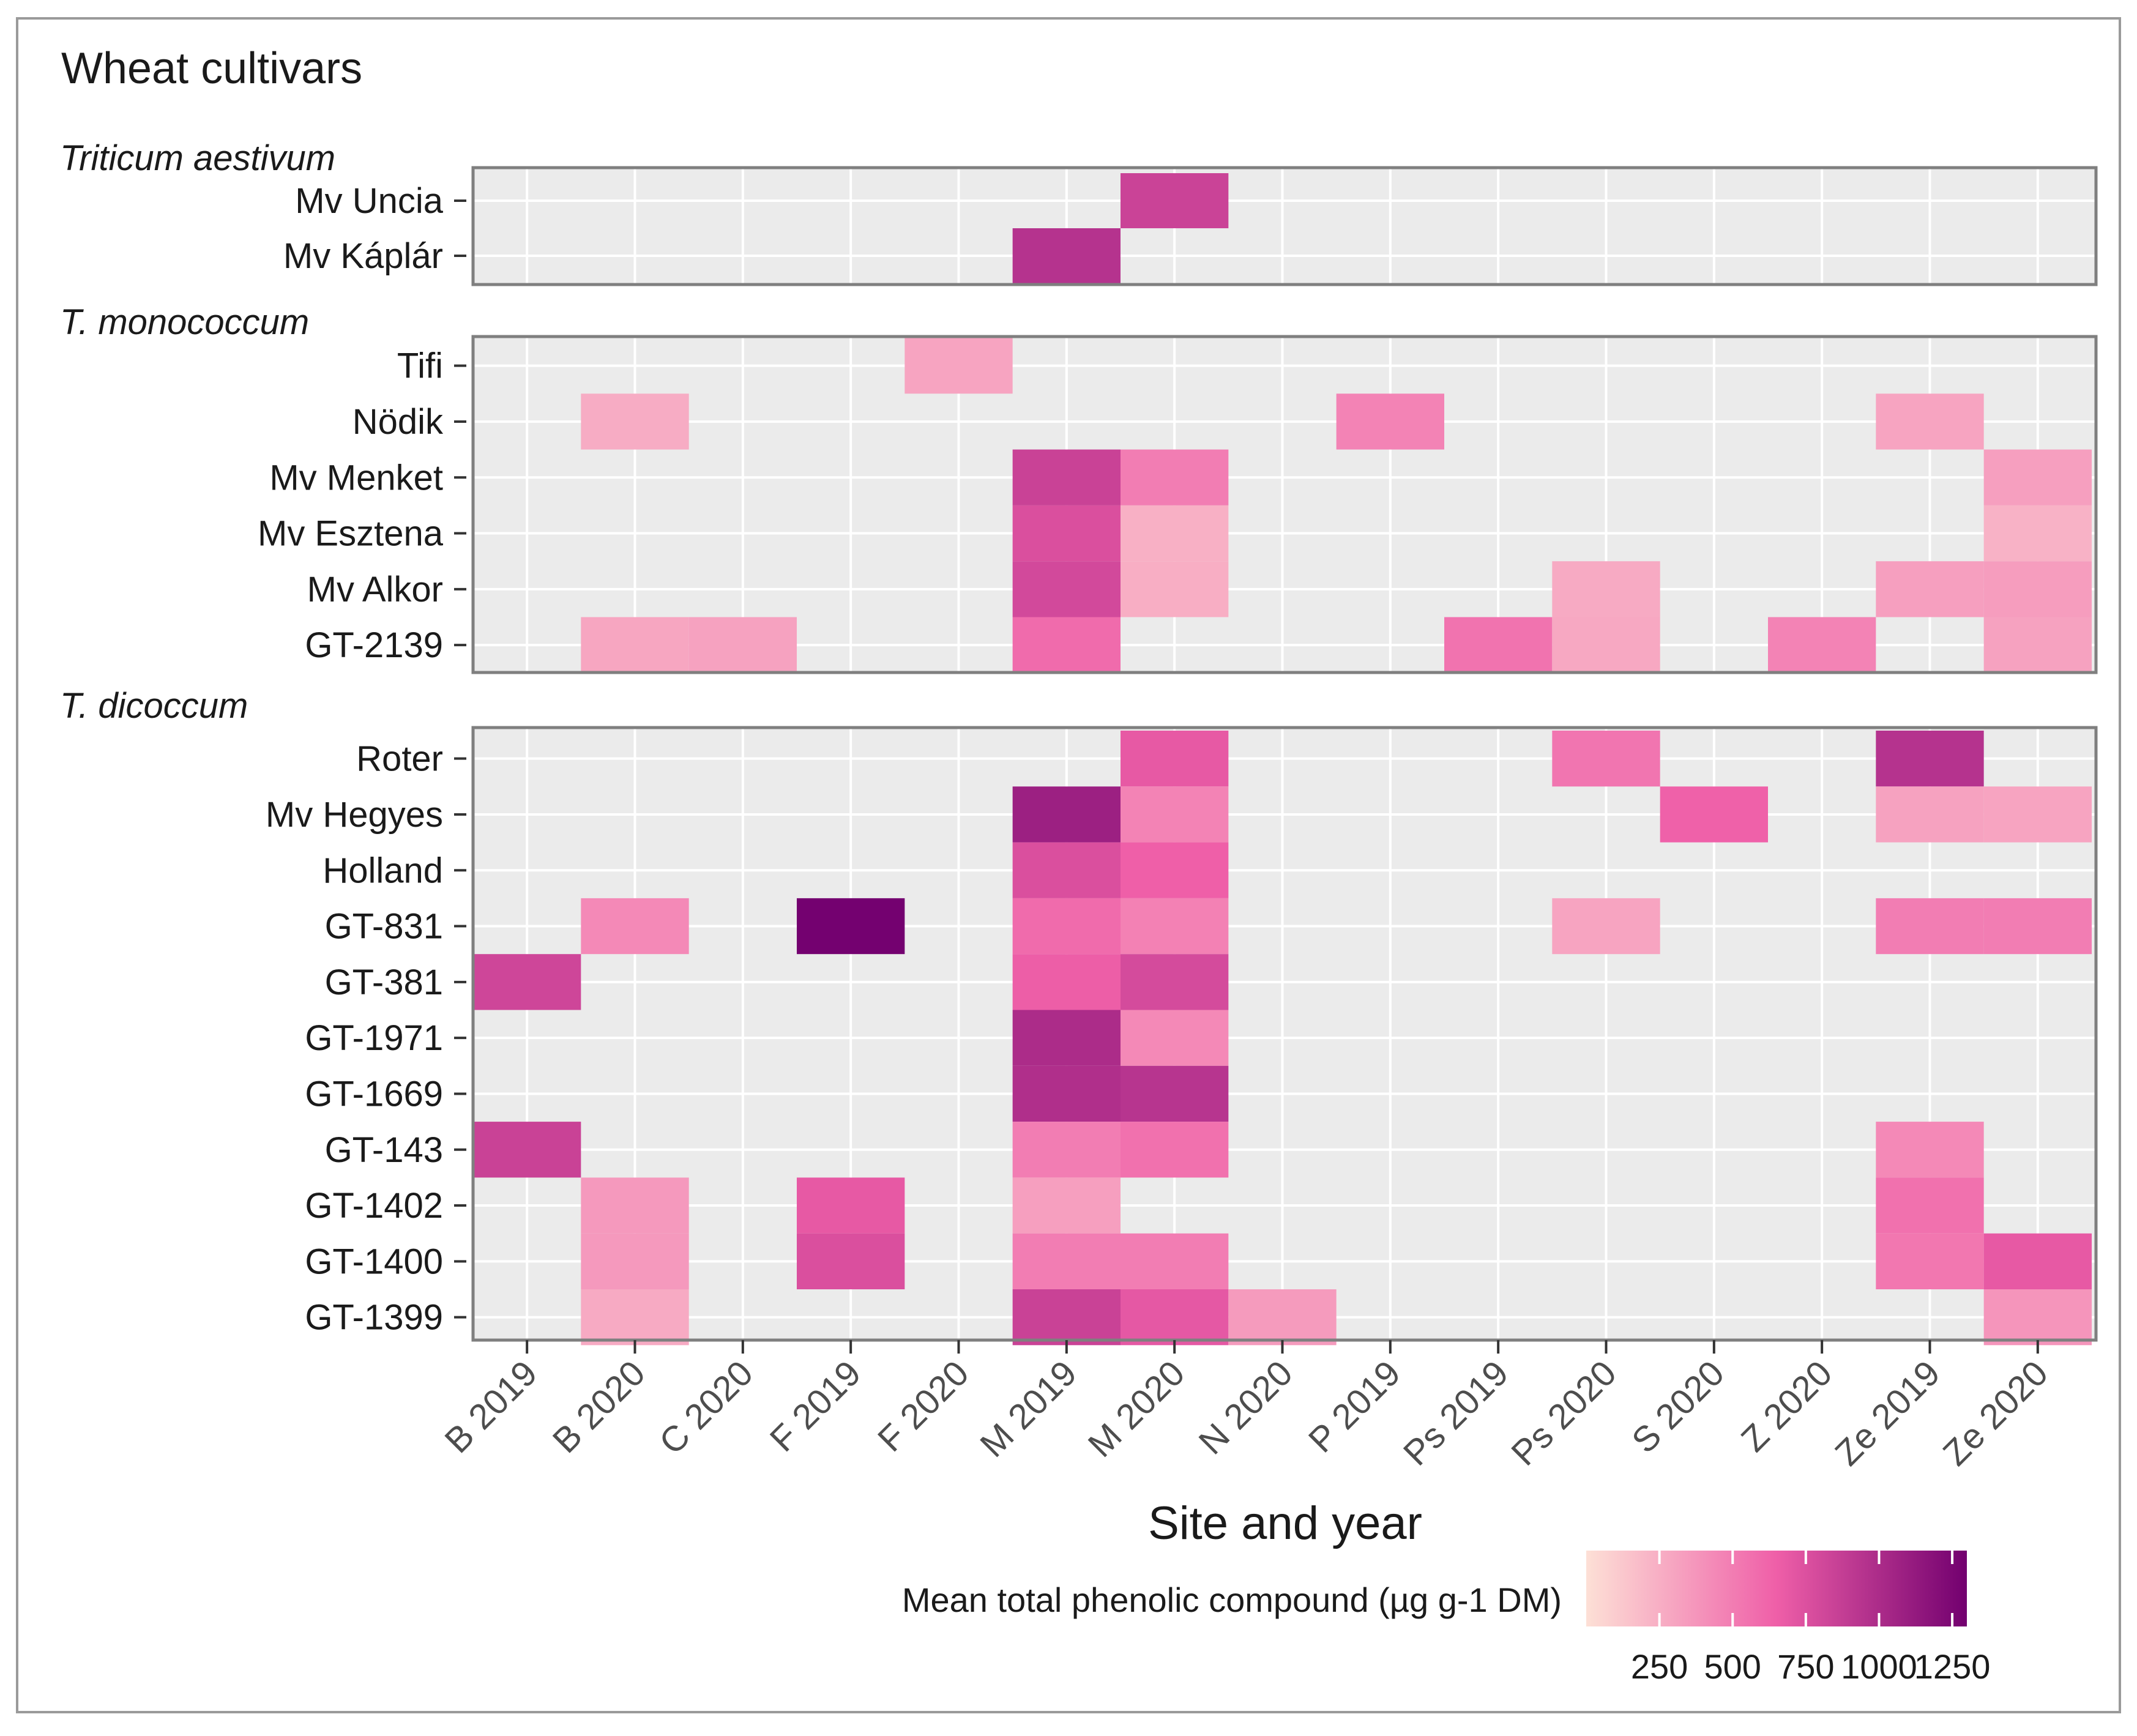  What do you see at coordinates (384, 927) in the screenshot?
I see `row-label: GT-831` at bounding box center [384, 927].